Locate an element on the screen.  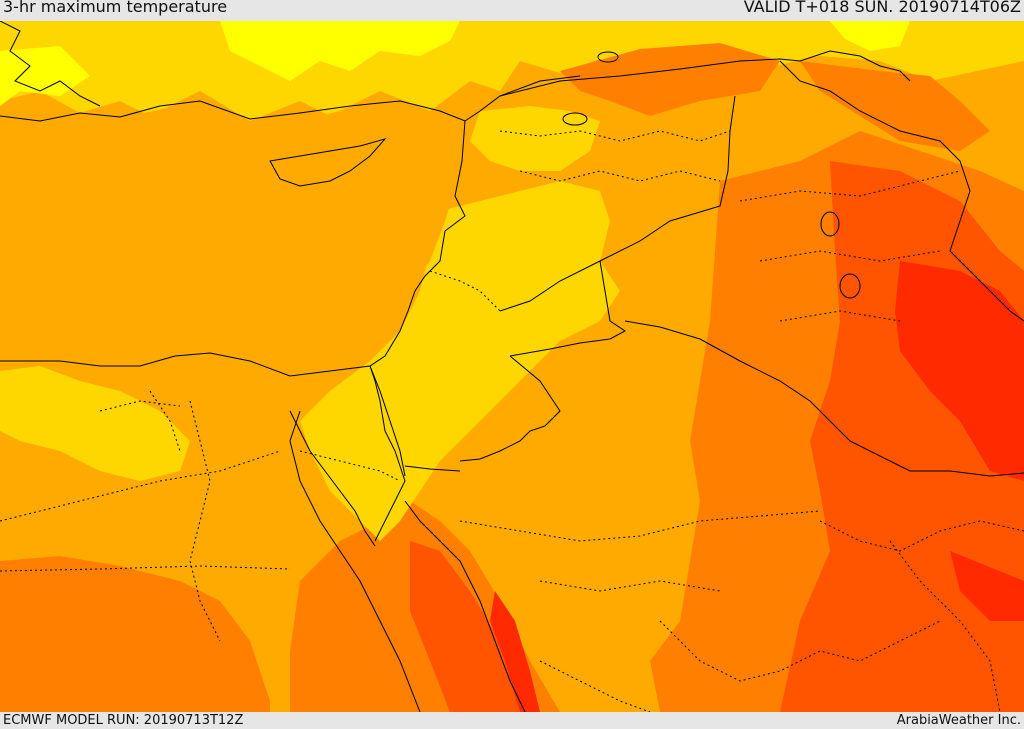
temp-zone-yellow-syria is located at coordinates (535, 138).